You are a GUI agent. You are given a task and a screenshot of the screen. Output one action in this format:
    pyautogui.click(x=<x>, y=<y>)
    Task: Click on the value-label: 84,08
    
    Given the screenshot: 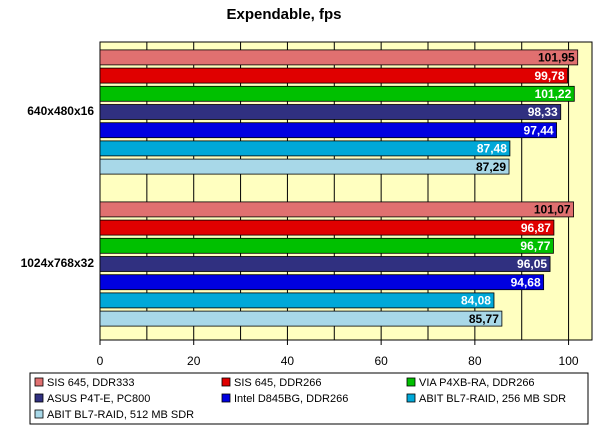 What is the action you would take?
    pyautogui.click(x=476, y=301)
    